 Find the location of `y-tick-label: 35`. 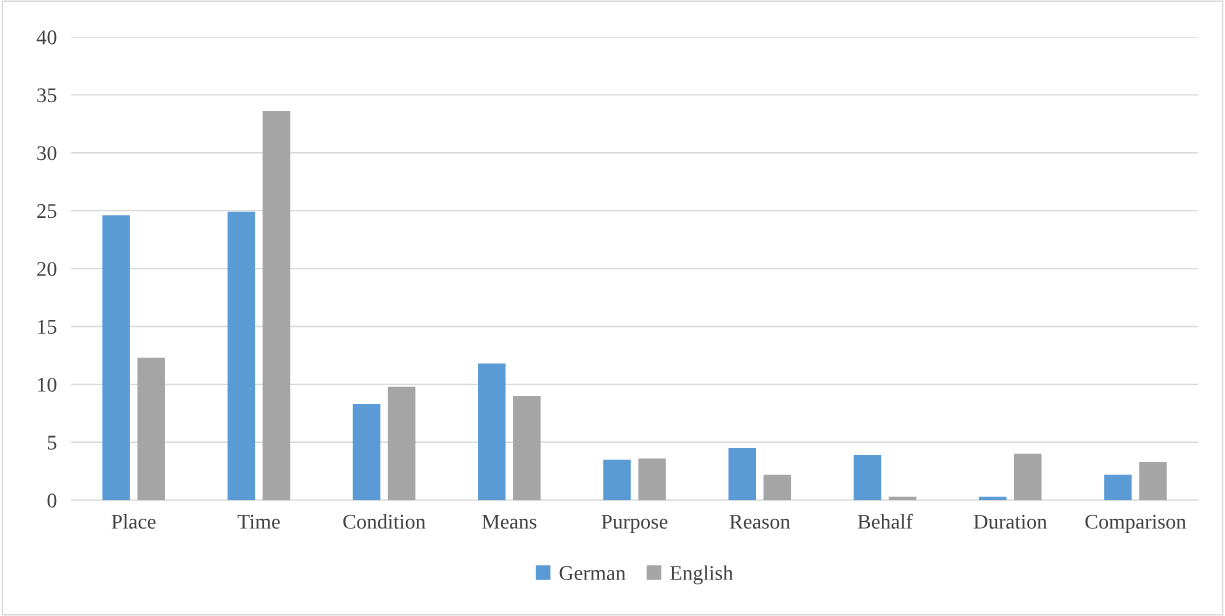

y-tick-label: 35 is located at coordinates (47, 95).